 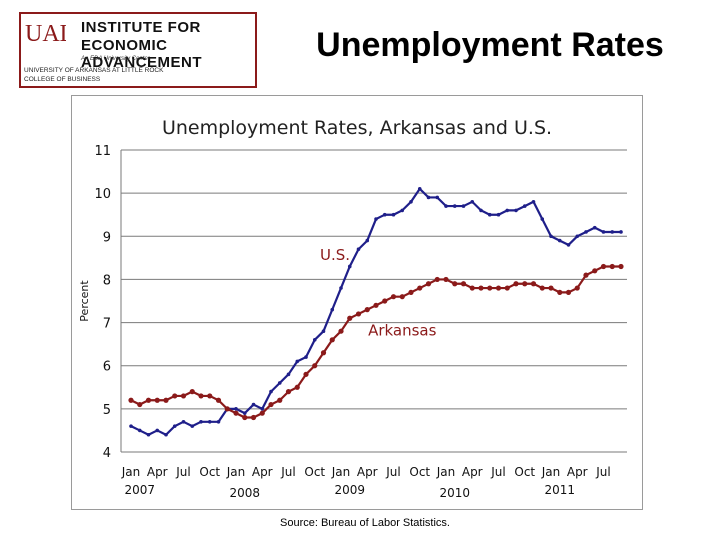 What do you see at coordinates (349, 490) in the screenshot?
I see `x-year-label: 2009` at bounding box center [349, 490].